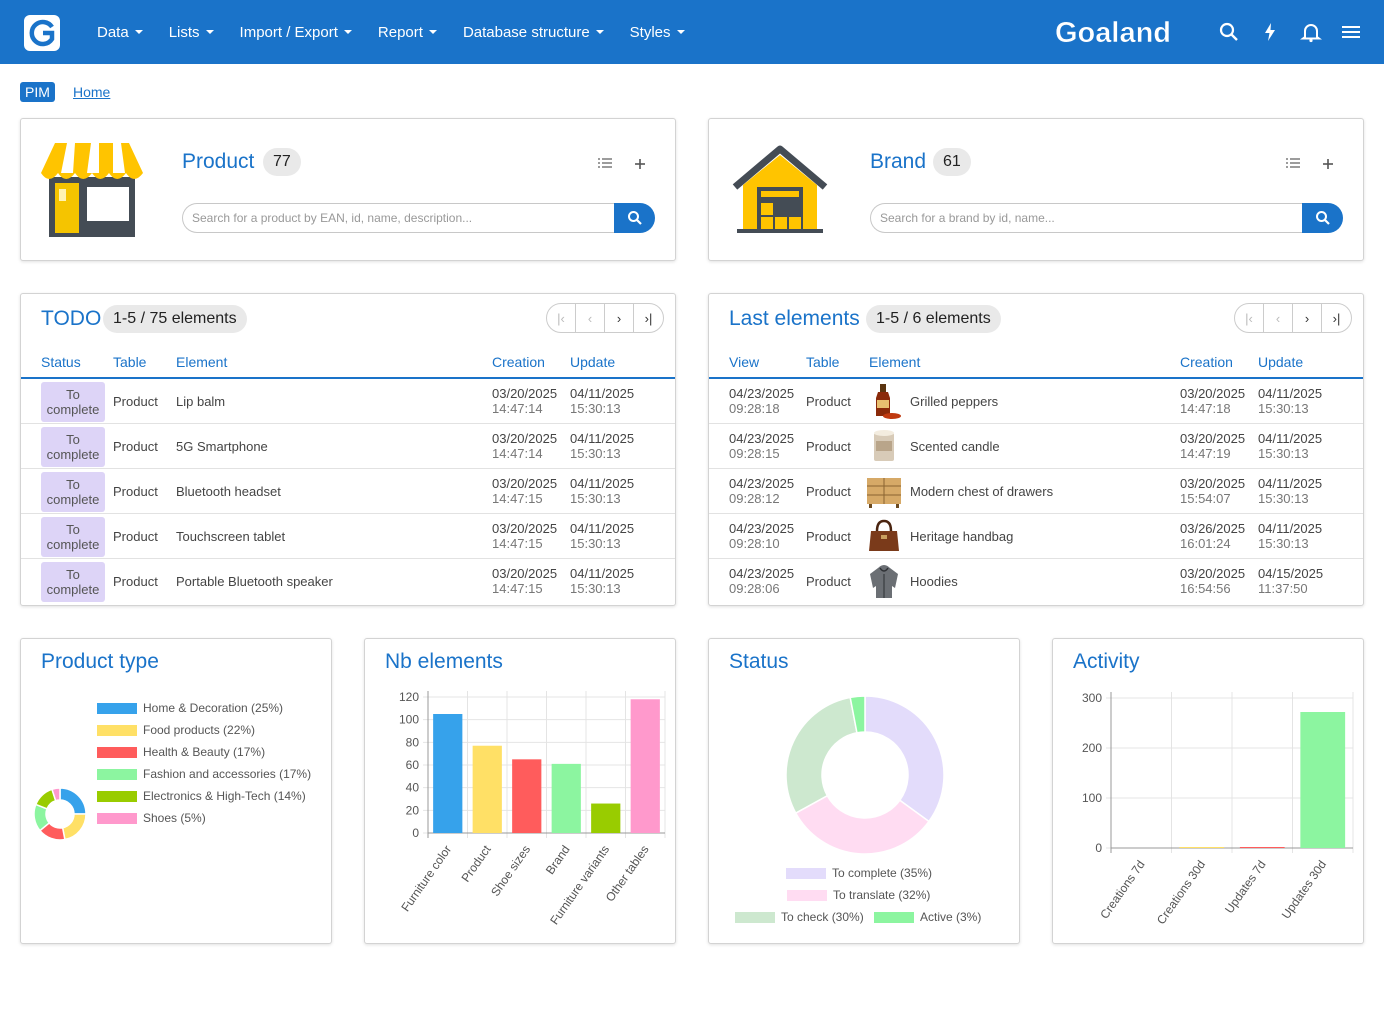  Describe the element at coordinates (645, 766) in the screenshot. I see `nb-elements-bar-other-tables` at that location.